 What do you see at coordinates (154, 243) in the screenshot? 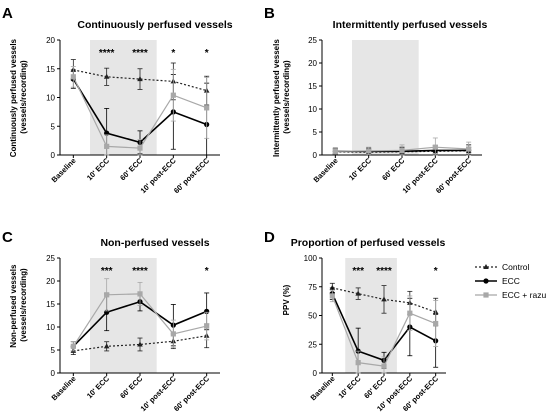
I see `panel-title: Non-perfused vessels` at bounding box center [154, 243].